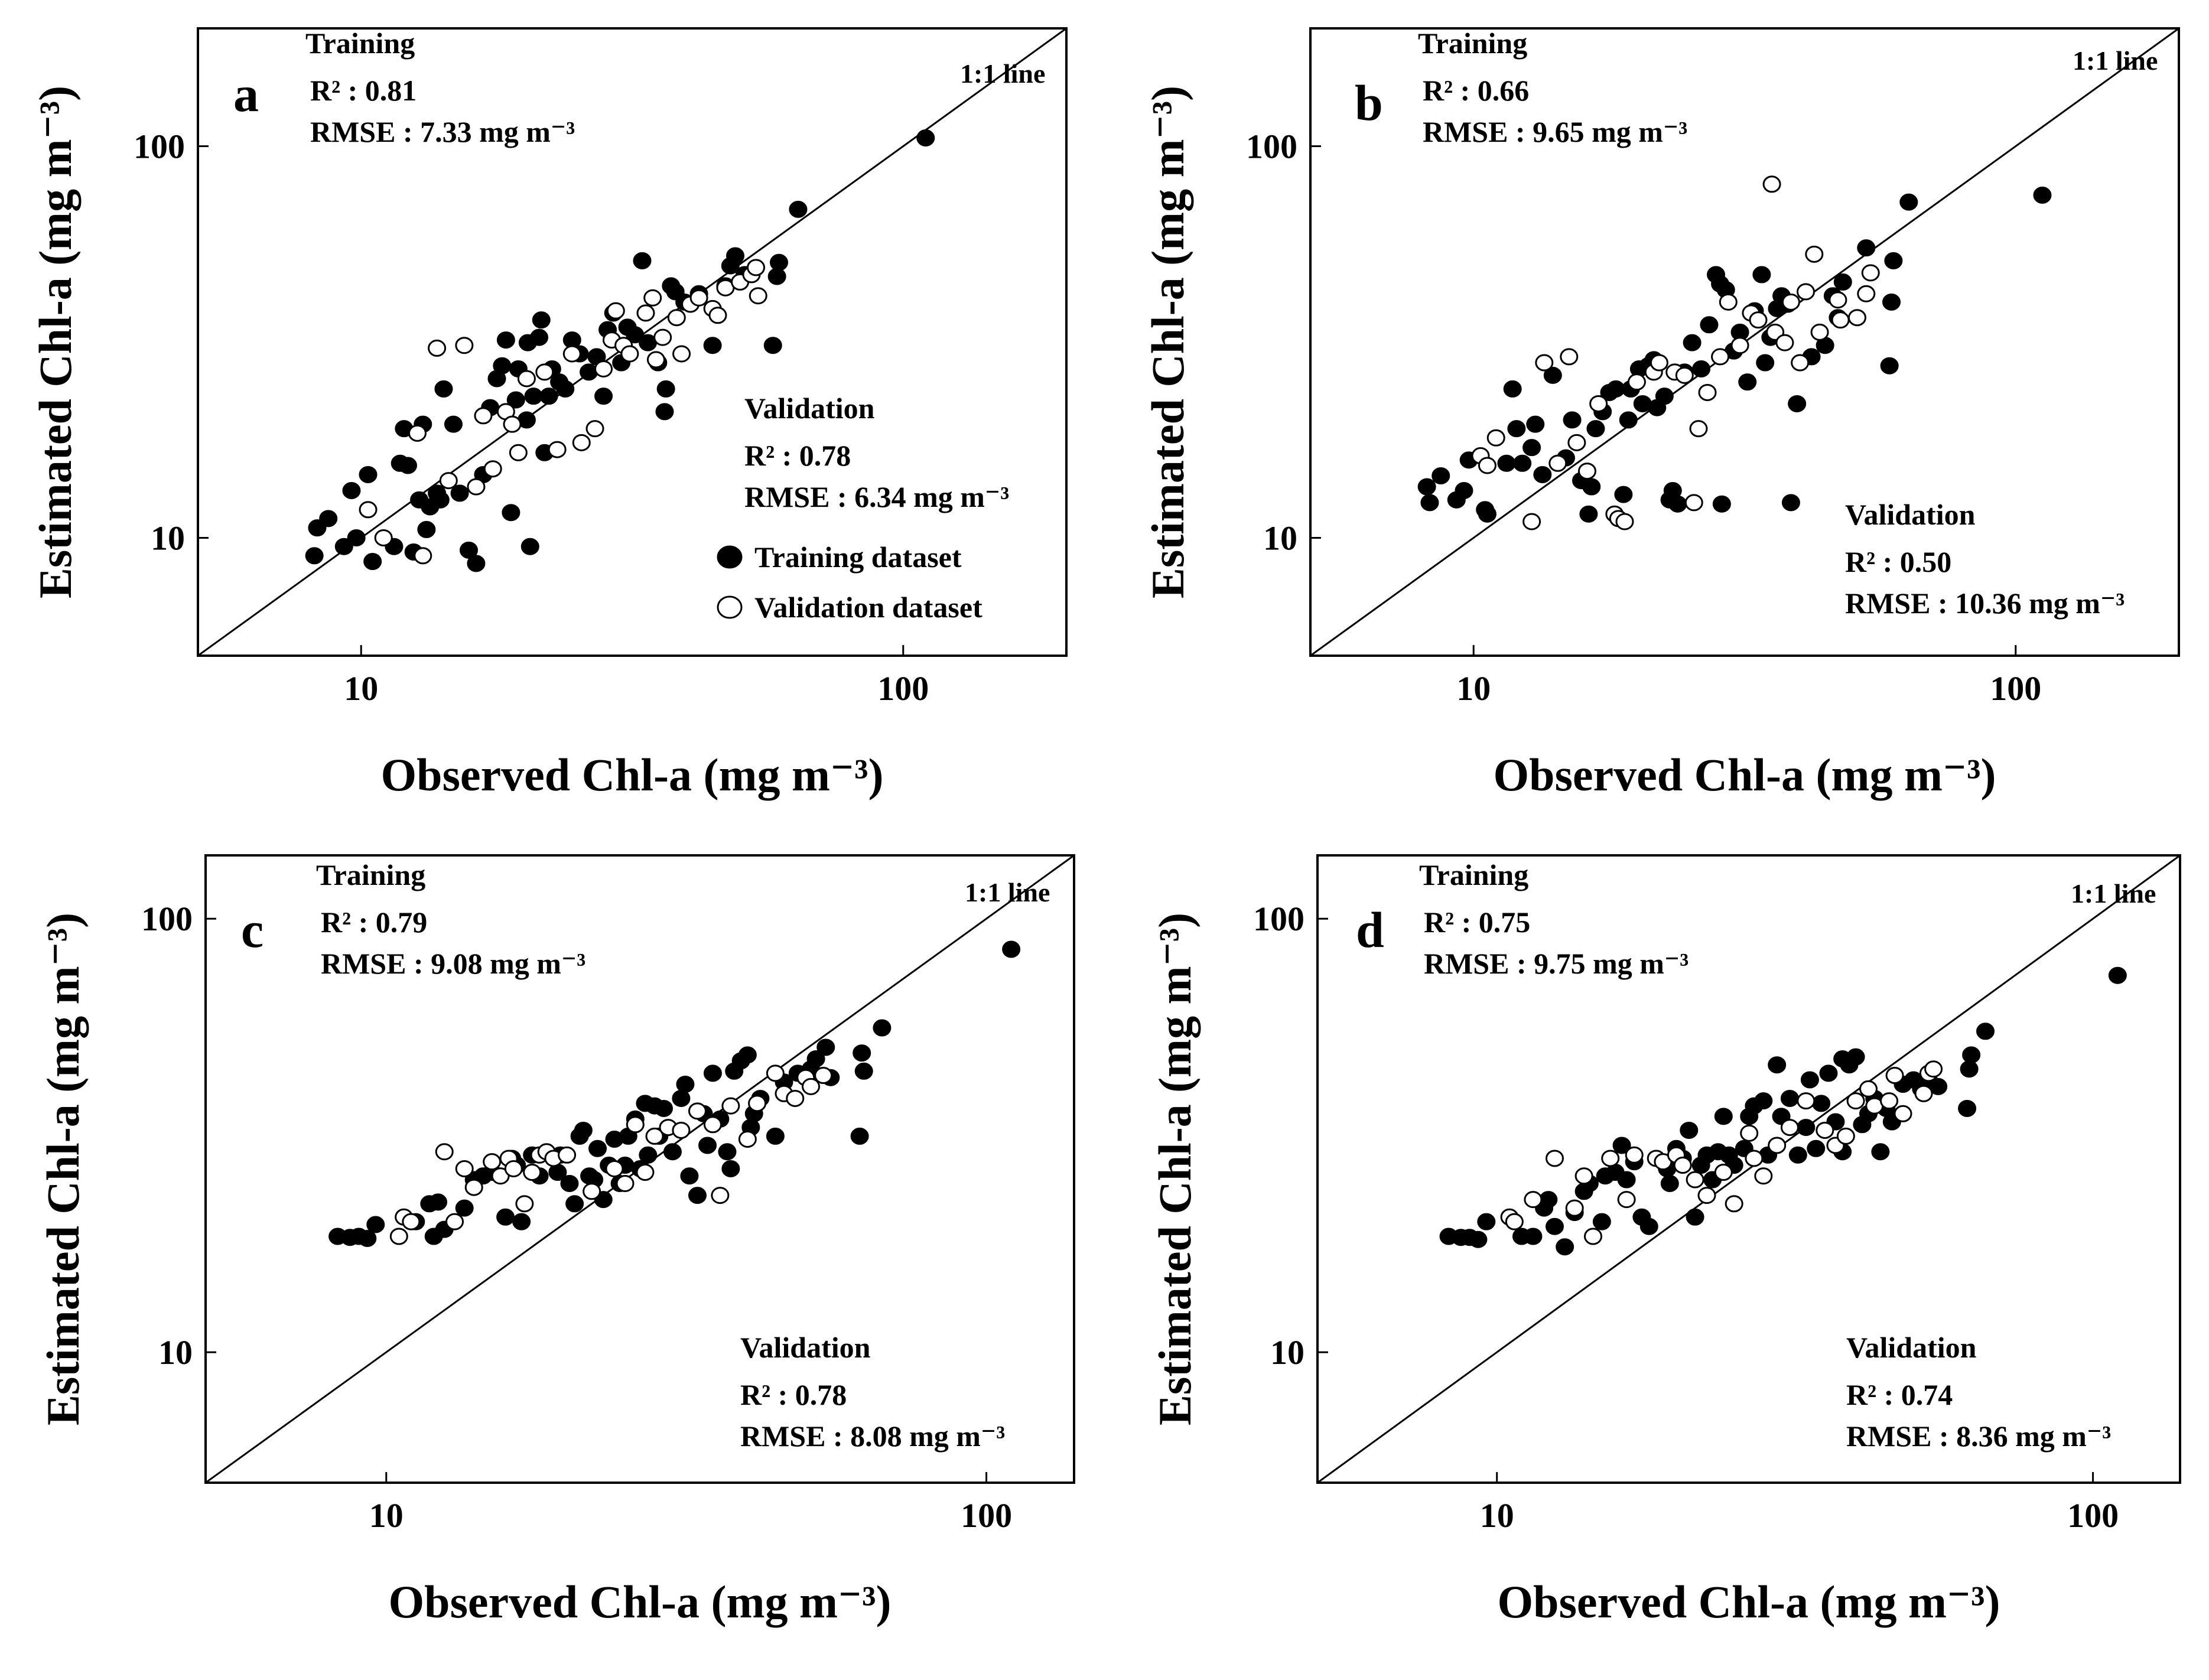 The width and height of the screenshot is (2209, 1680). What do you see at coordinates (632, 774) in the screenshot?
I see `x-axis-title: Observed Chl-a (mg m⁻³)` at bounding box center [632, 774].